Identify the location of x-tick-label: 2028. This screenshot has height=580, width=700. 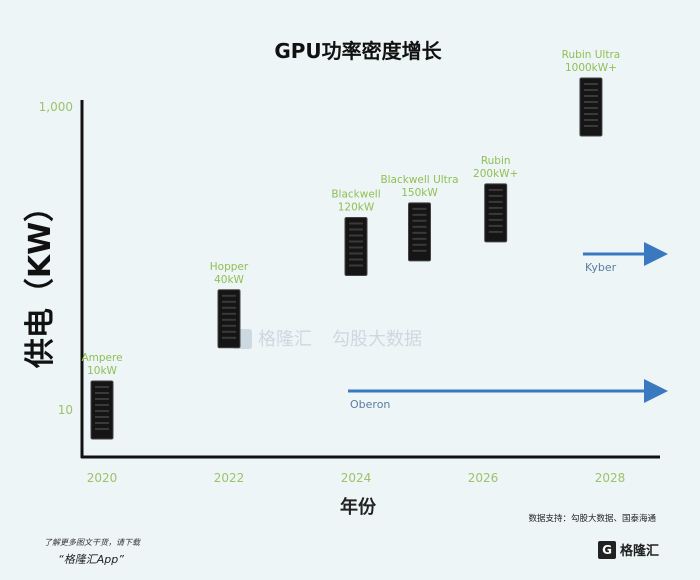
(610, 478).